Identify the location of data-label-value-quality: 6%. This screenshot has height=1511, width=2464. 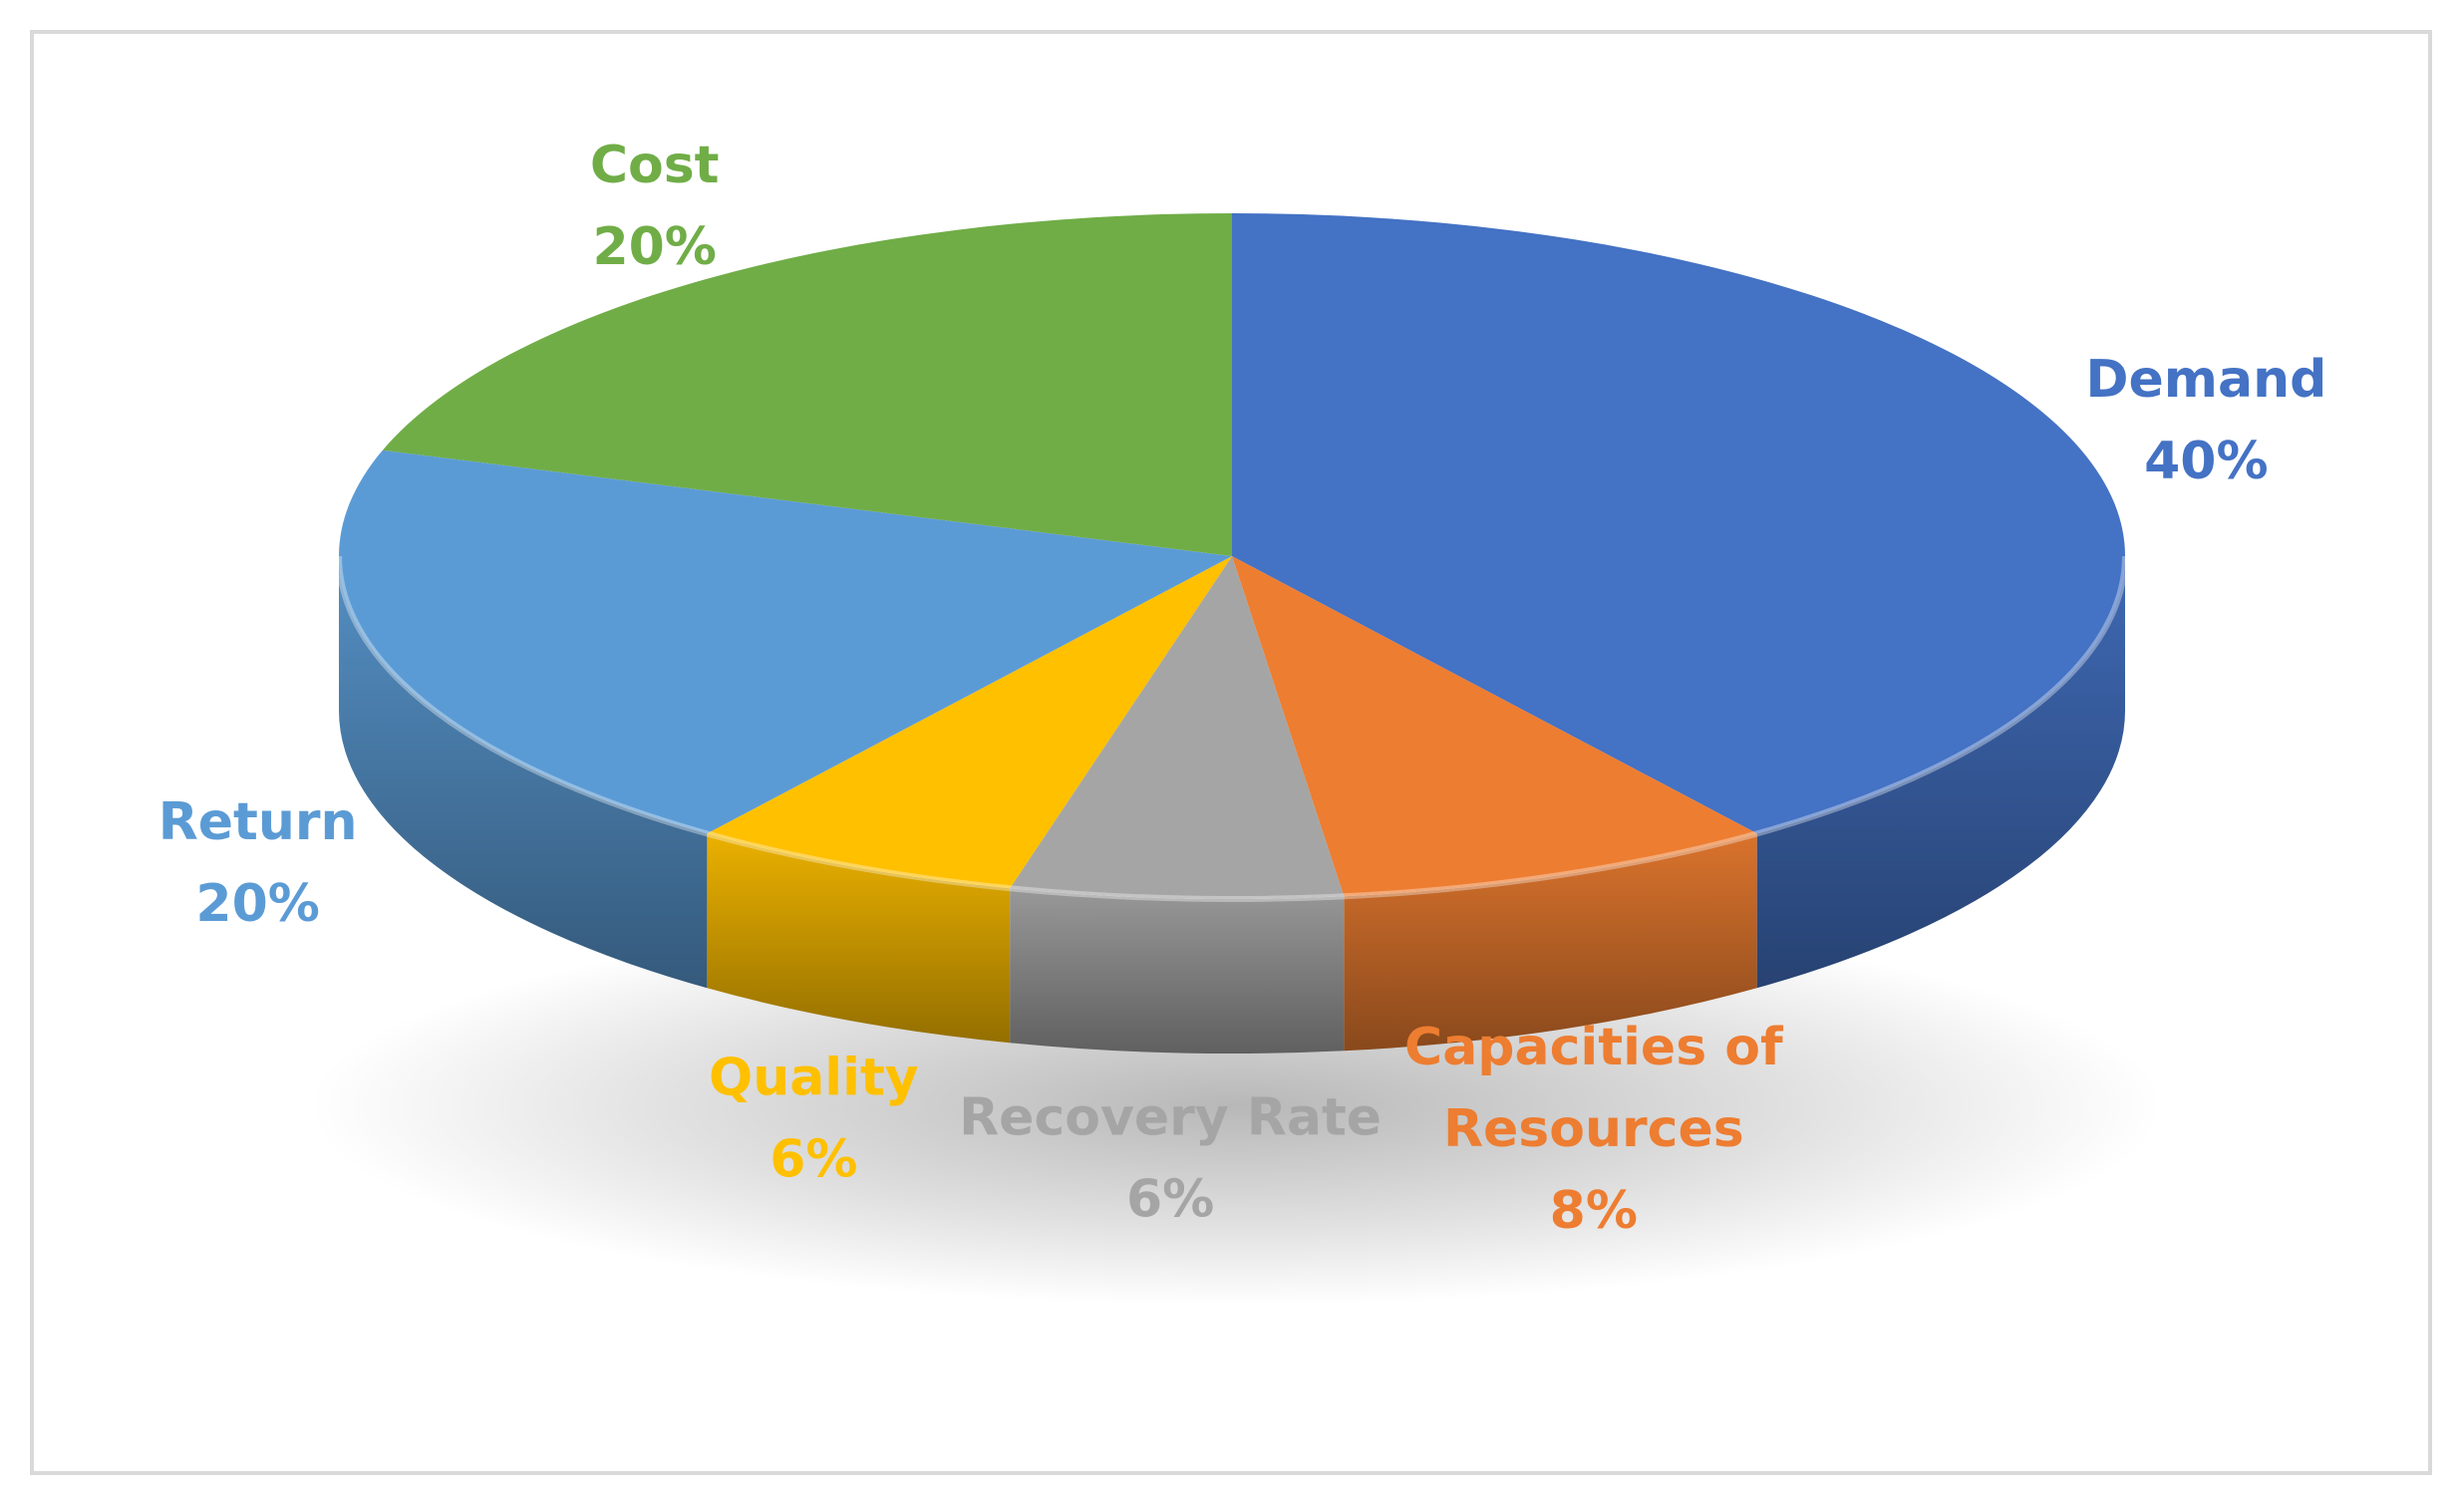
(813, 1159).